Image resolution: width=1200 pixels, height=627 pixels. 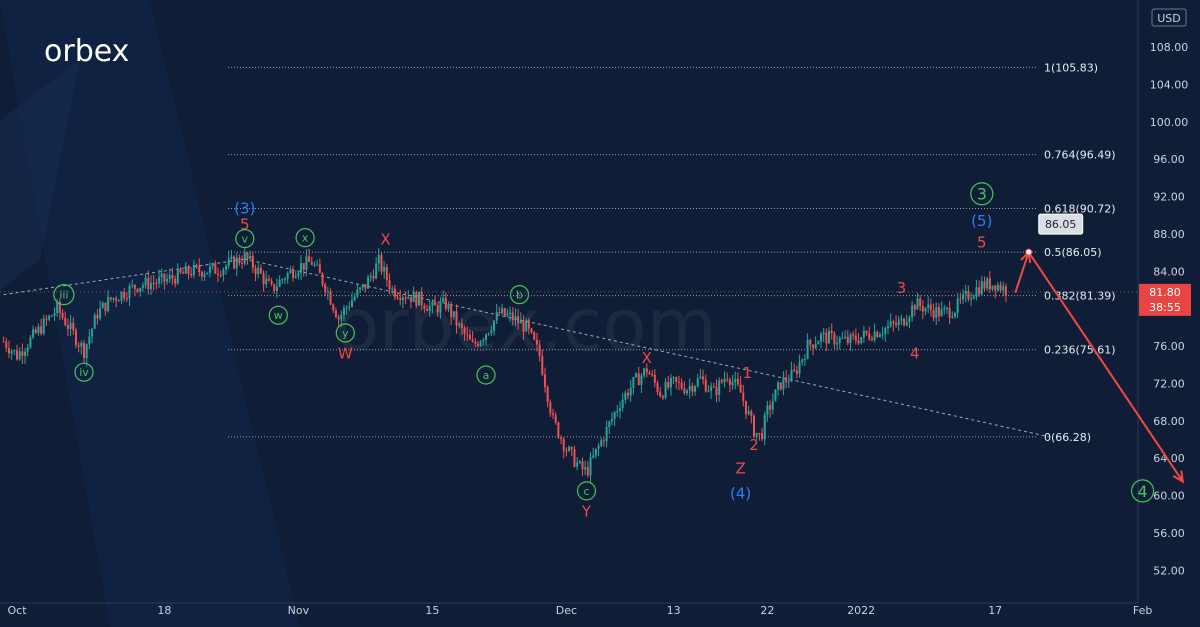 I want to click on wave-label: 4, so click(x=1143, y=491).